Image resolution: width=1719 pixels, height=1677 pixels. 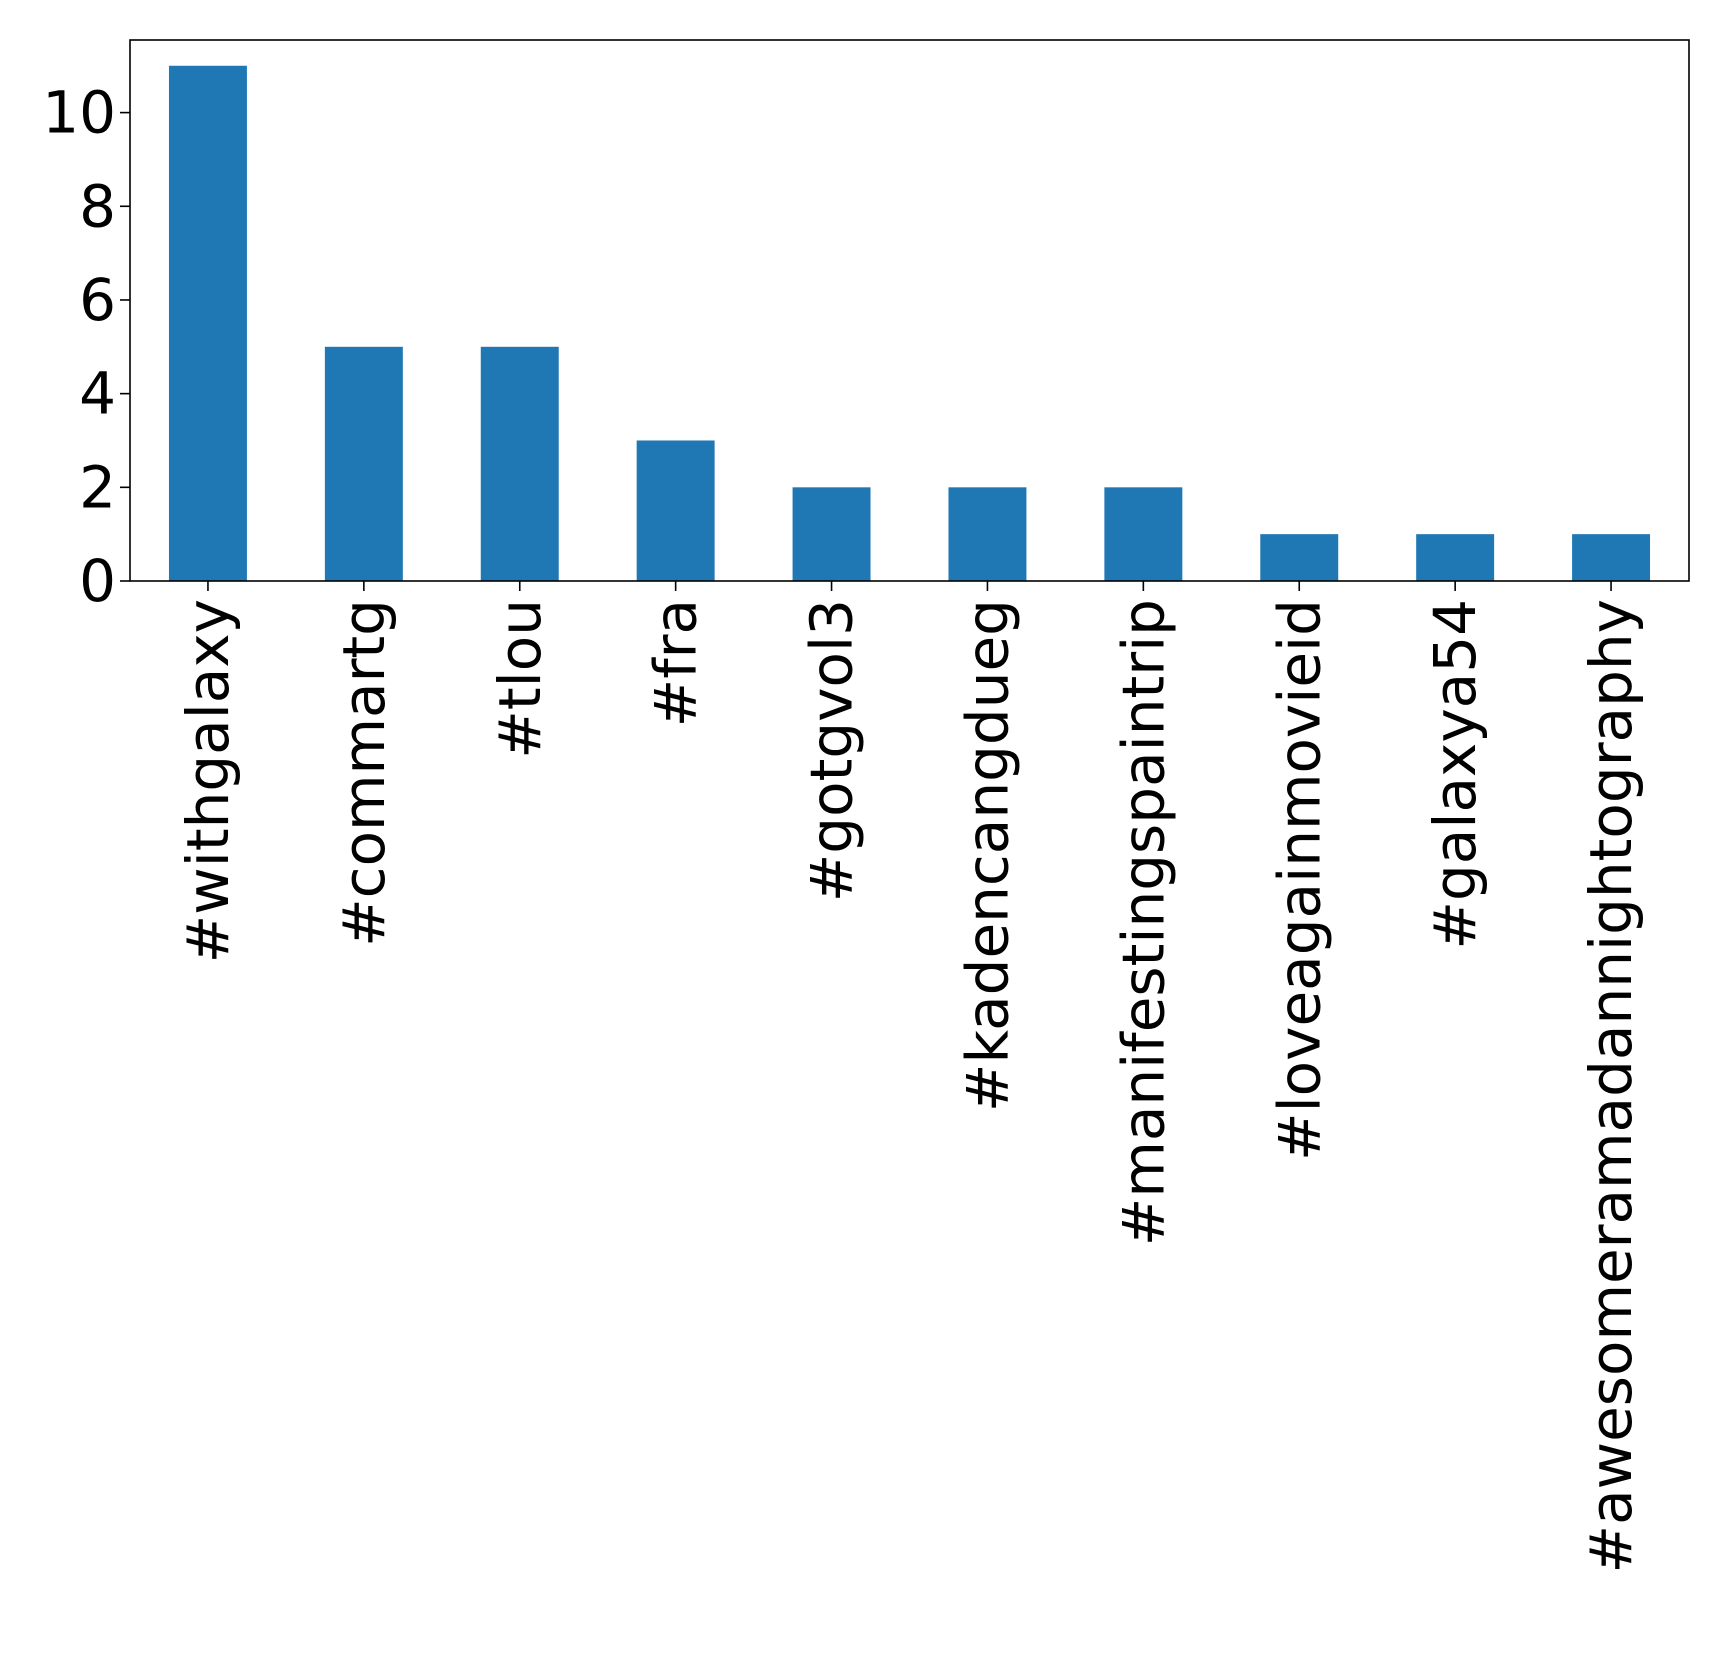 What do you see at coordinates (1299, 880) in the screenshot?
I see `x-tick-label: #loveagainmovieid` at bounding box center [1299, 880].